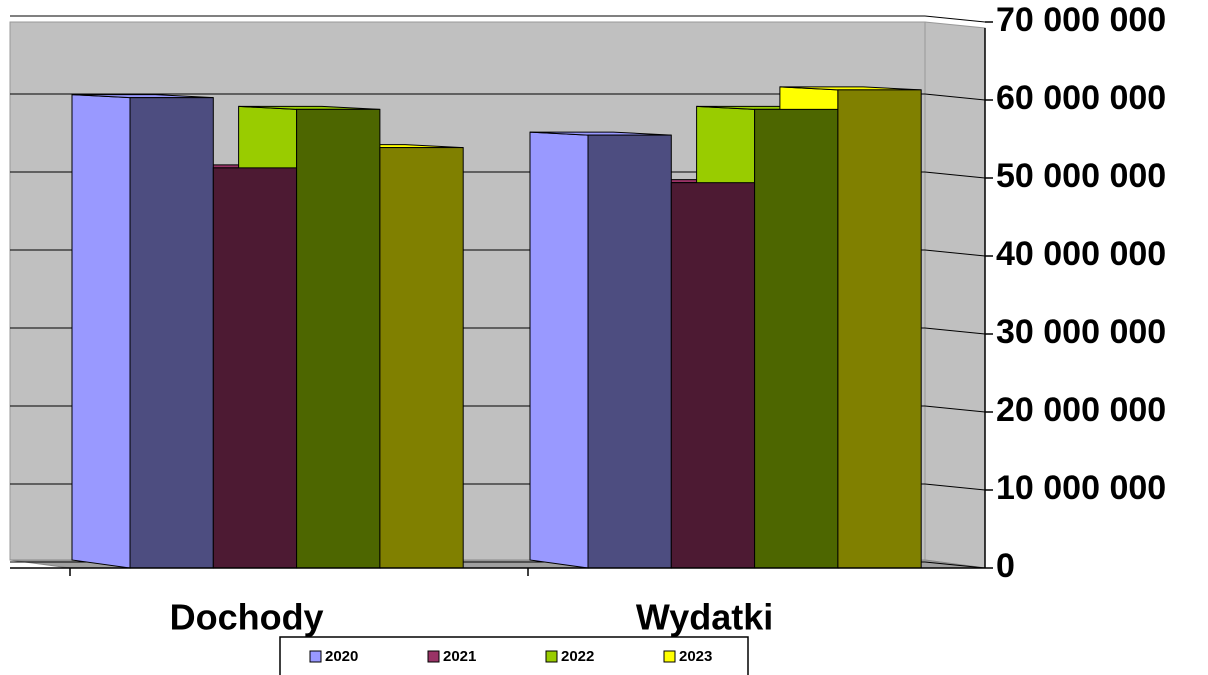  Describe the element at coordinates (695, 656) in the screenshot. I see `legend-label: 2023` at that location.